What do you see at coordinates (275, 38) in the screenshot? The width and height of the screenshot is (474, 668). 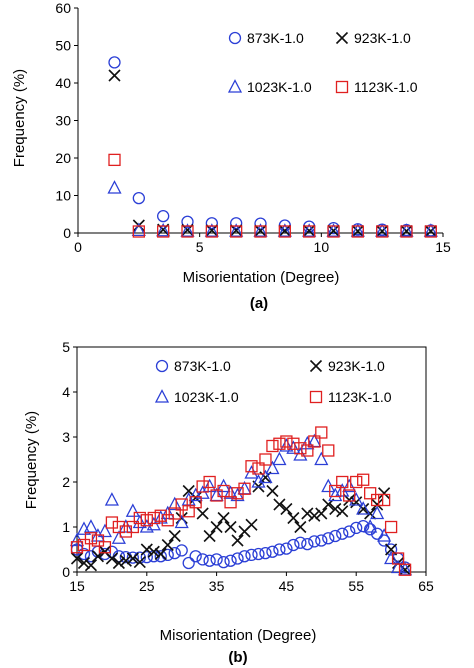 I see `legend-label-873k-1-0: 873K-1.0` at bounding box center [275, 38].